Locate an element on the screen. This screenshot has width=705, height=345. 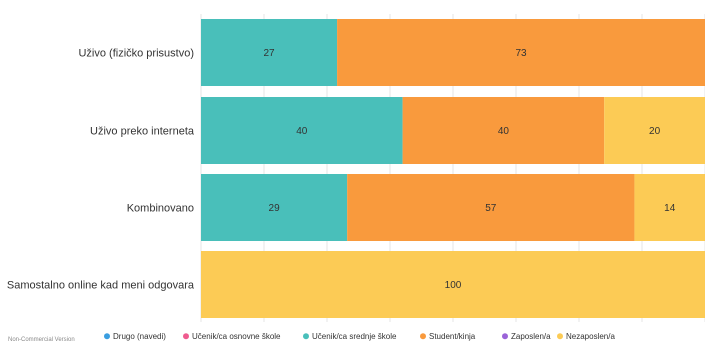
legend-entry: Drugo (navedi) is located at coordinates (139, 336).